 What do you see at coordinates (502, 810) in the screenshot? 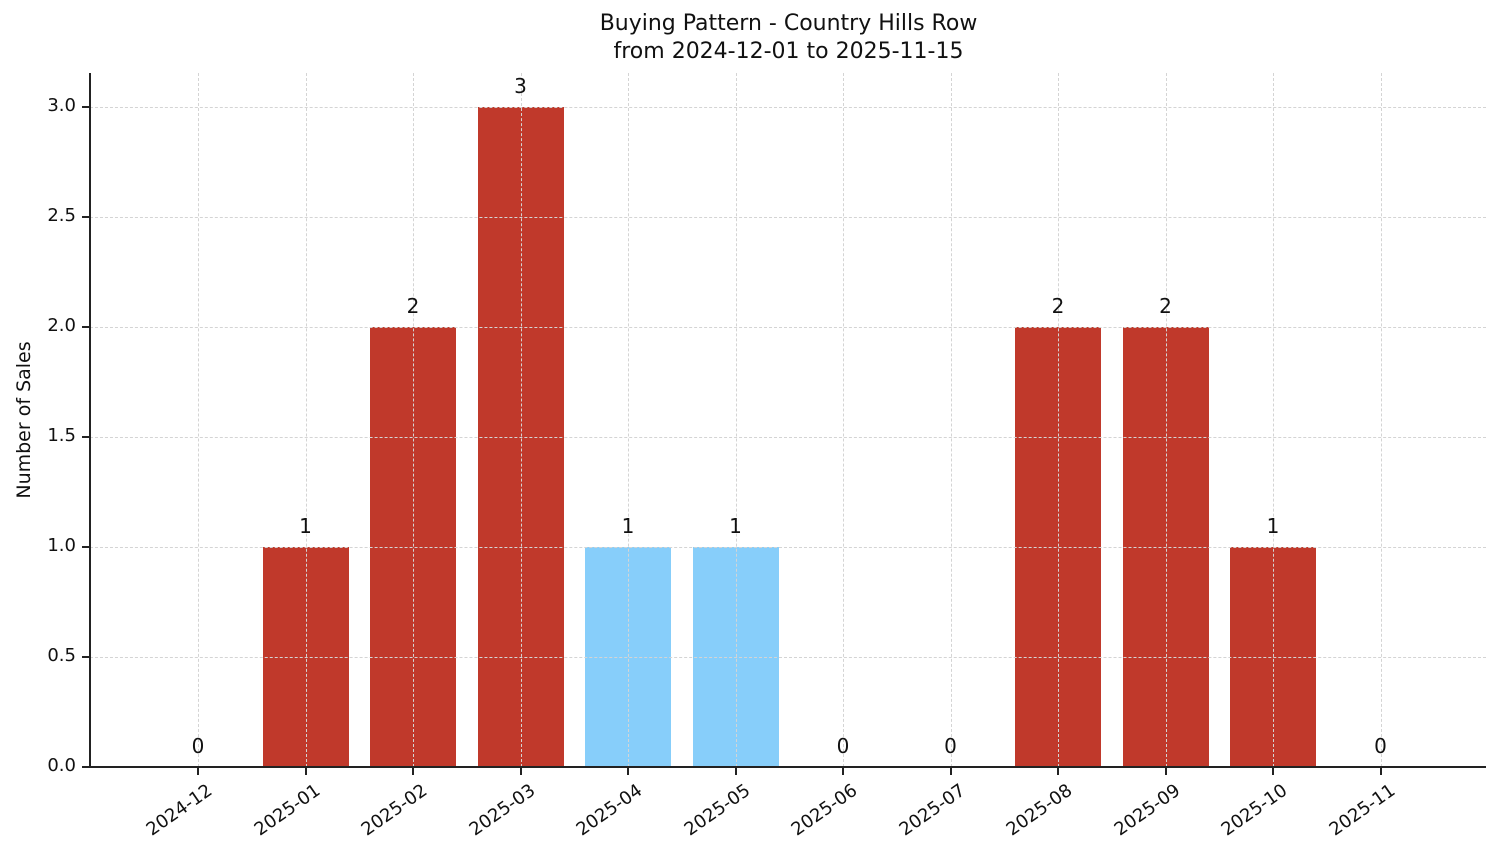
I see `x-tick-label: 2025-03` at bounding box center [502, 810].